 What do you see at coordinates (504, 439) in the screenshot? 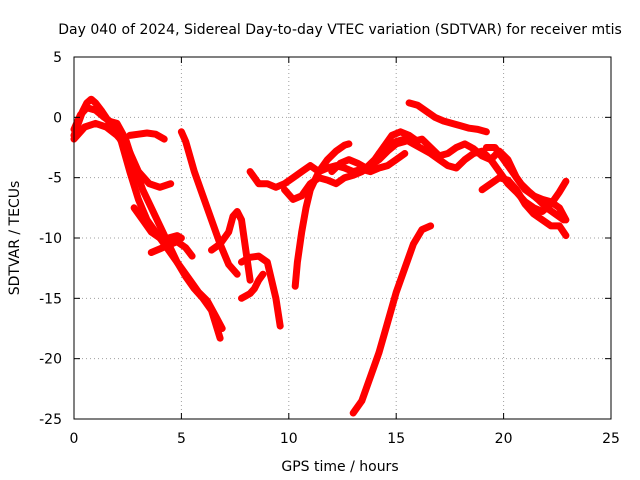
I see `x-tick-label: 20` at bounding box center [504, 439].